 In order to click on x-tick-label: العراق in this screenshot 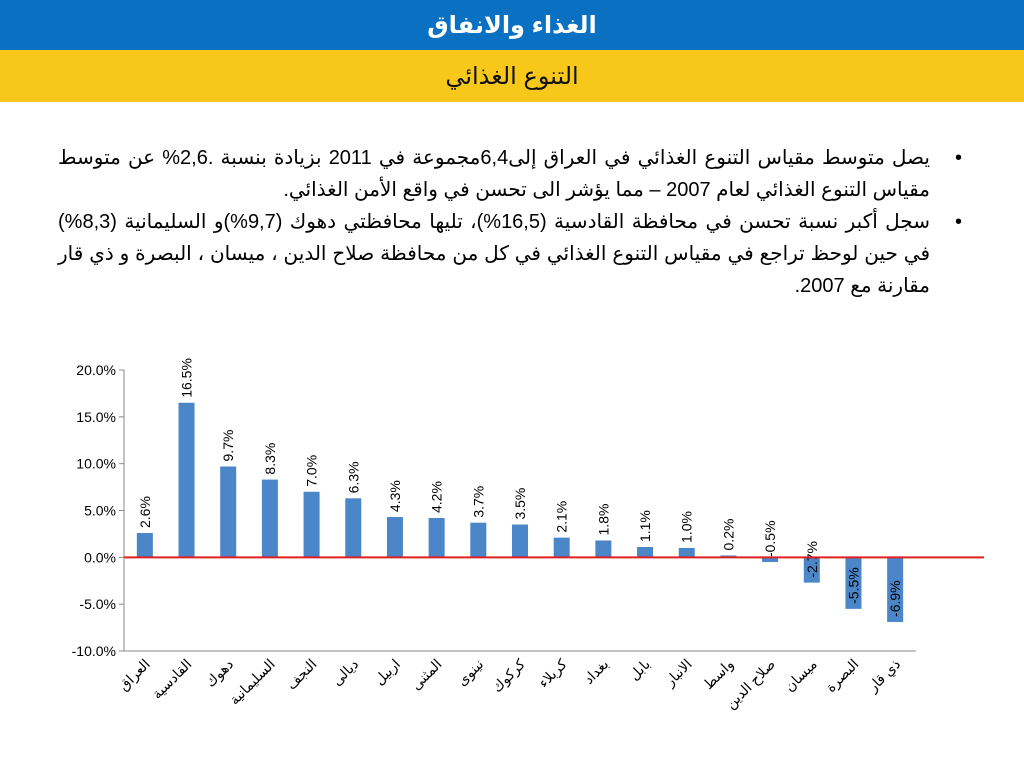, I will do `click(134, 675)`.